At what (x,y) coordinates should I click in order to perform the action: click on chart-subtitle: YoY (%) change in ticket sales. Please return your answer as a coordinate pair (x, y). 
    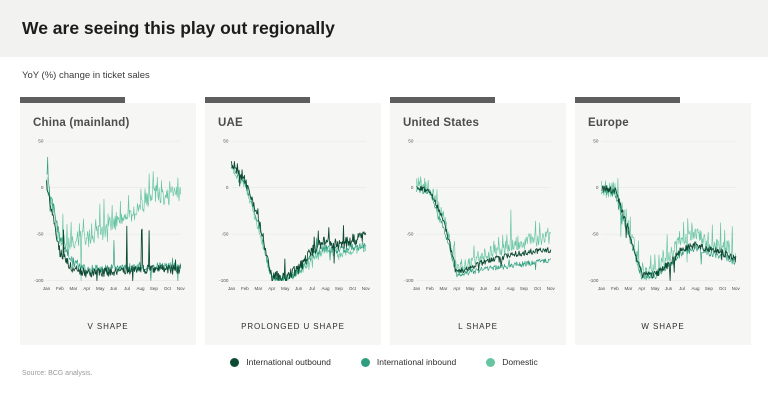
    Looking at the image, I should click on (86, 75).